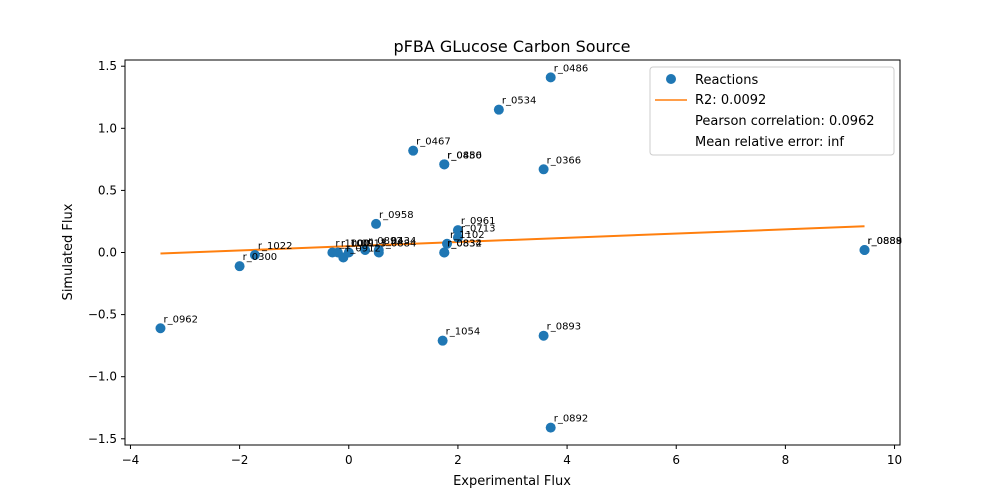 The height and width of the screenshot is (500, 1000). I want to click on point-label-r_0962: r_0962, so click(180, 319).